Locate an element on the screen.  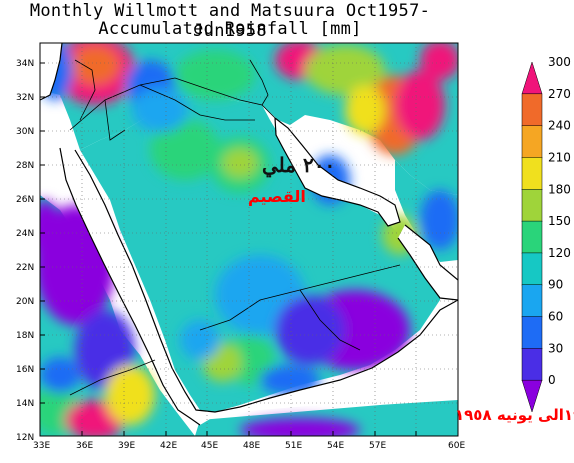
lat-label: 22N is located at coordinates (25, 268).